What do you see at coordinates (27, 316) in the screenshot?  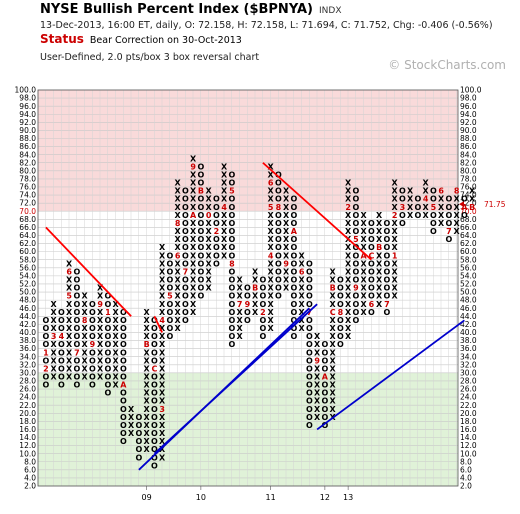 I see `y-tick-left: 44.0` at bounding box center [27, 316].